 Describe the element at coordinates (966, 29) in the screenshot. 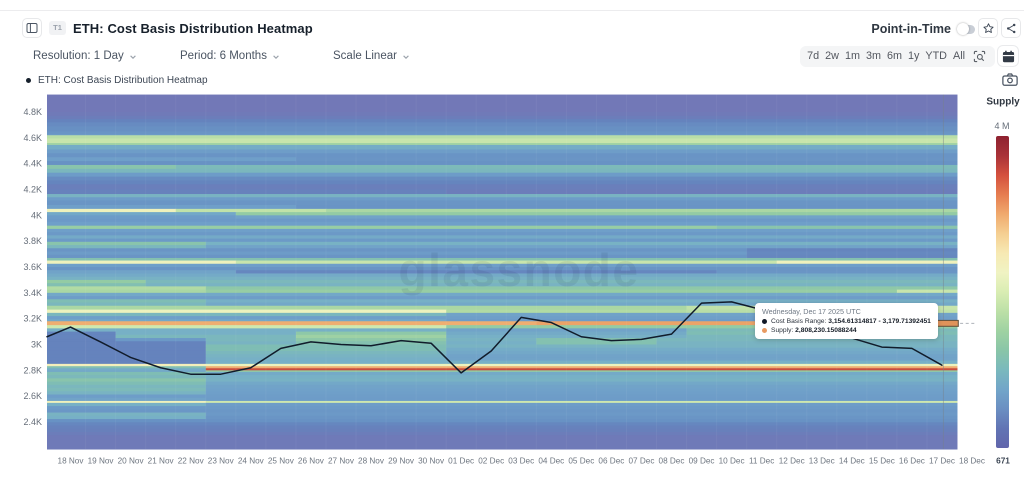

I see `point-in-time-toggle` at that location.